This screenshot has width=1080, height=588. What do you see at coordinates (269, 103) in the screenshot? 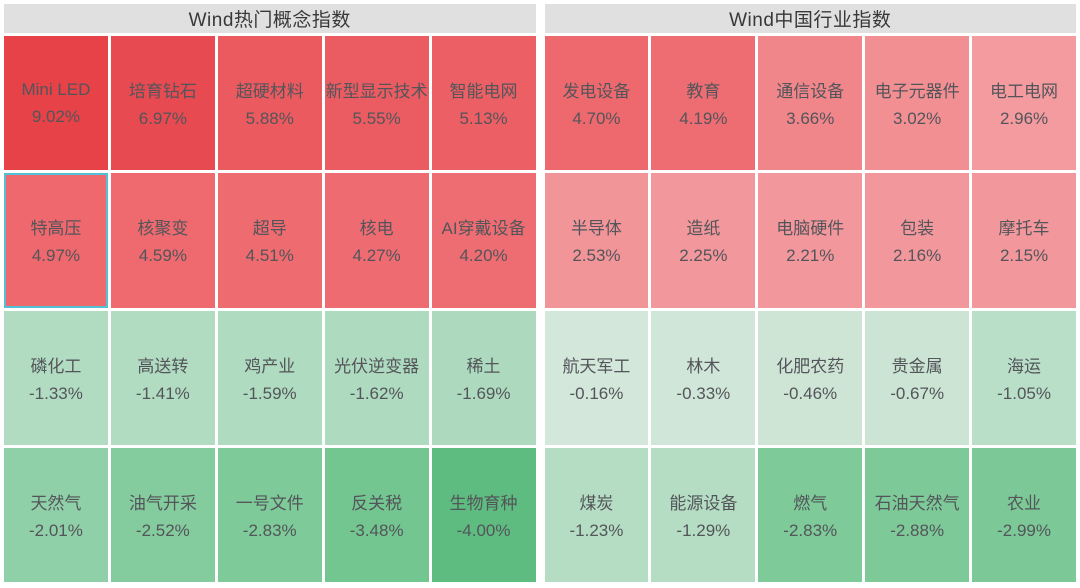
I see `heatmap-tile: 超硬材料 5.88%` at bounding box center [269, 103].